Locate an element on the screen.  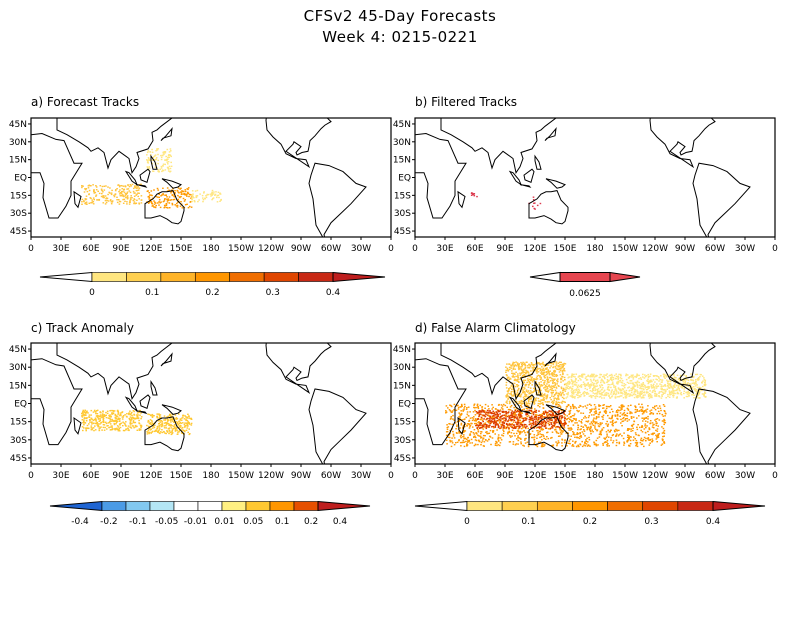
colorbar-label: 0.05 is located at coordinates (253, 522).